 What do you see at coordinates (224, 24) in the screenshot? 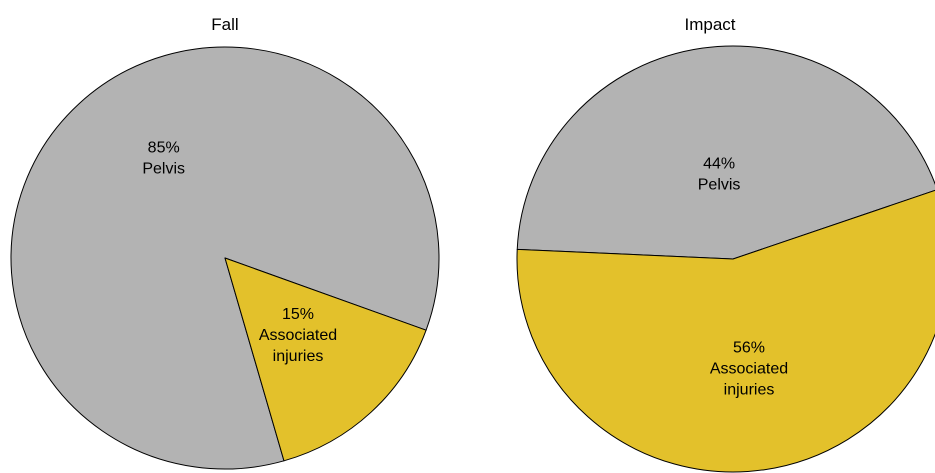
I see `fall-chart-title: Fall` at bounding box center [224, 24].